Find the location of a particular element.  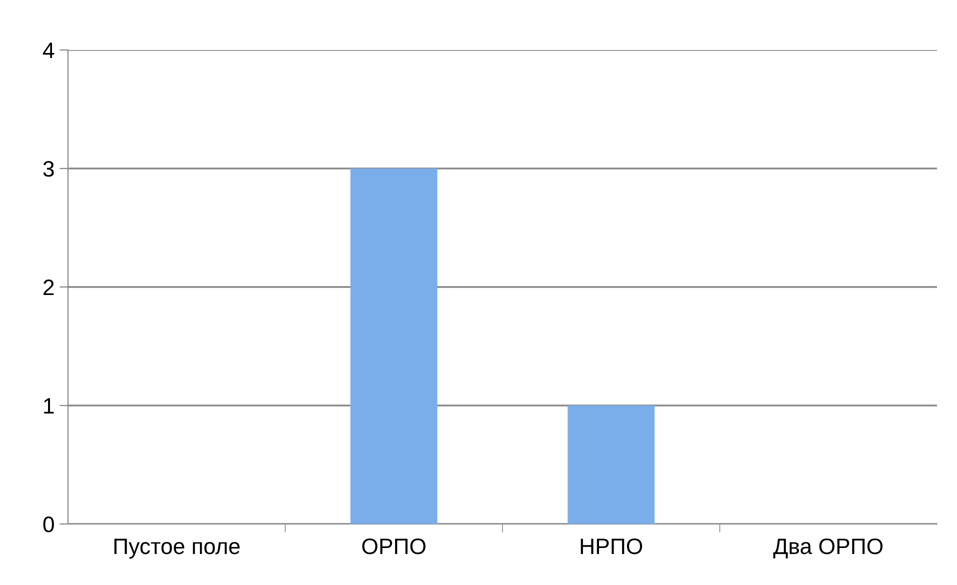

y-tick-label: 0 is located at coordinates (48, 524).